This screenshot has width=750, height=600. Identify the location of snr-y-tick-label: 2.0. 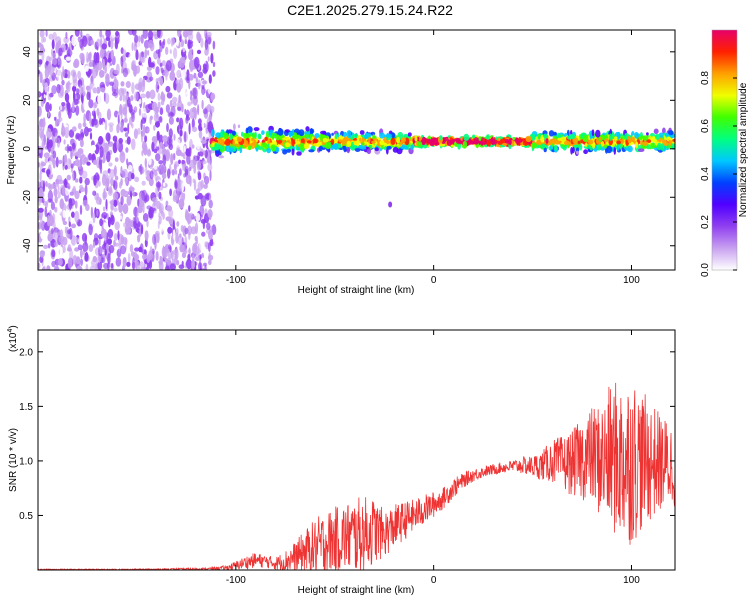
(26, 352).